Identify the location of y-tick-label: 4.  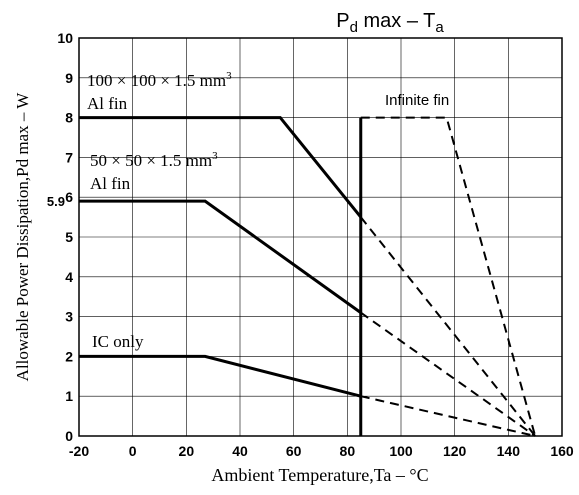
(69, 277).